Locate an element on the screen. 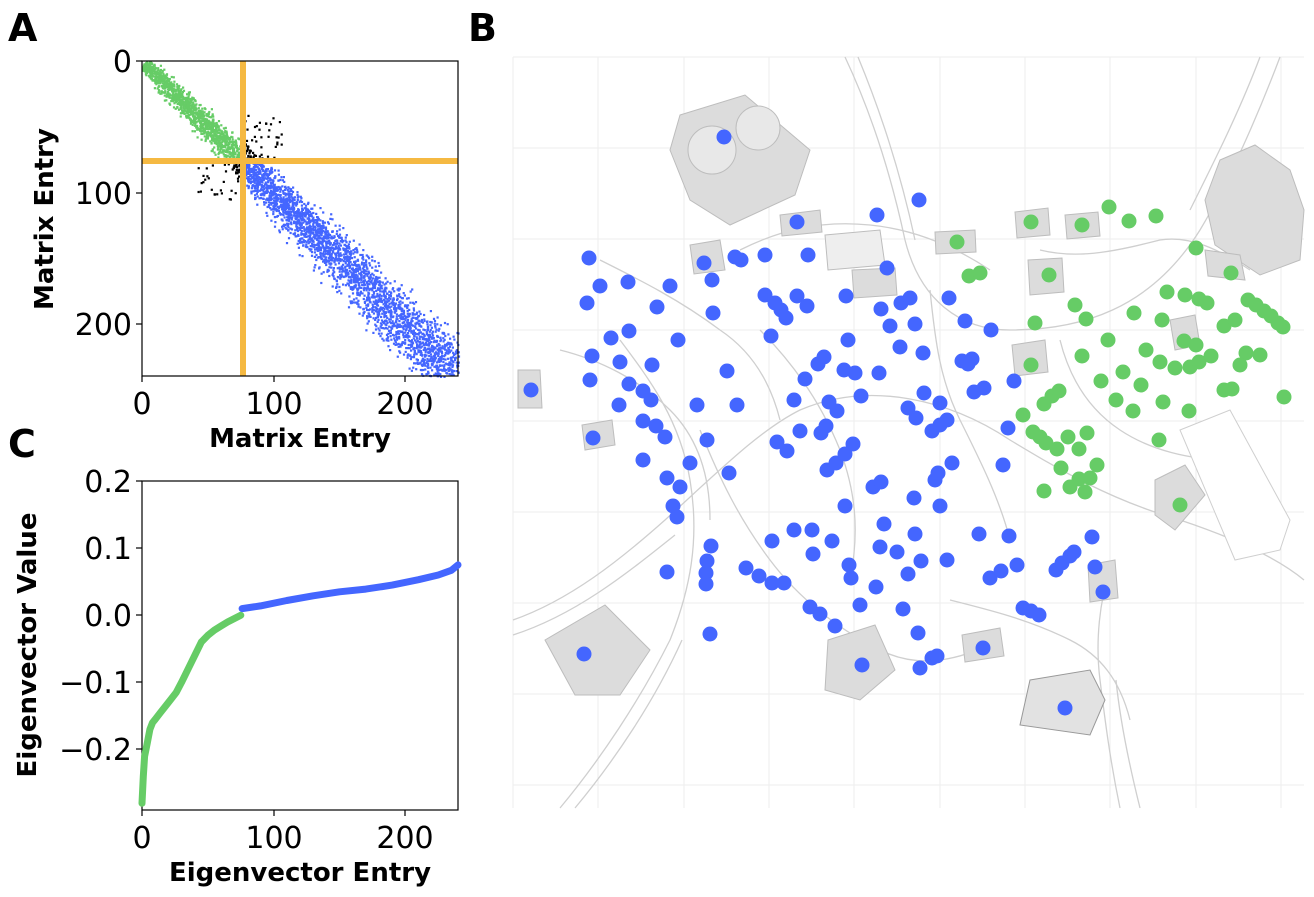  c-ytick-label-0: 0.2 is located at coordinates (108, 482).